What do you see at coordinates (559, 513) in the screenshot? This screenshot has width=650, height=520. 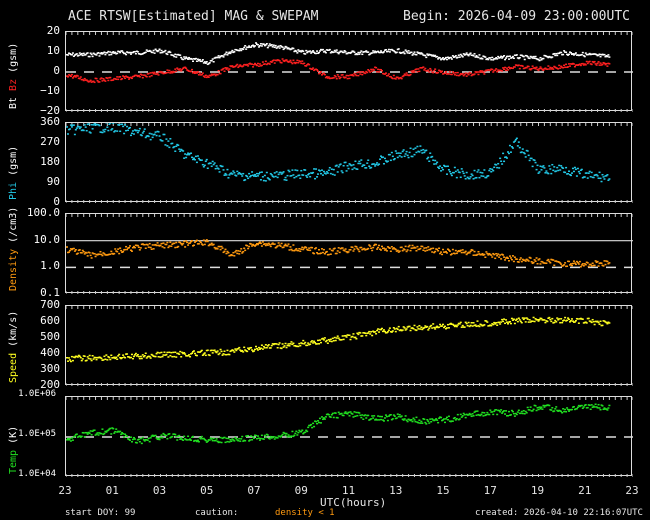 I see `created-time: created: 2026-04-10 22:16:07UTC` at bounding box center [559, 513].